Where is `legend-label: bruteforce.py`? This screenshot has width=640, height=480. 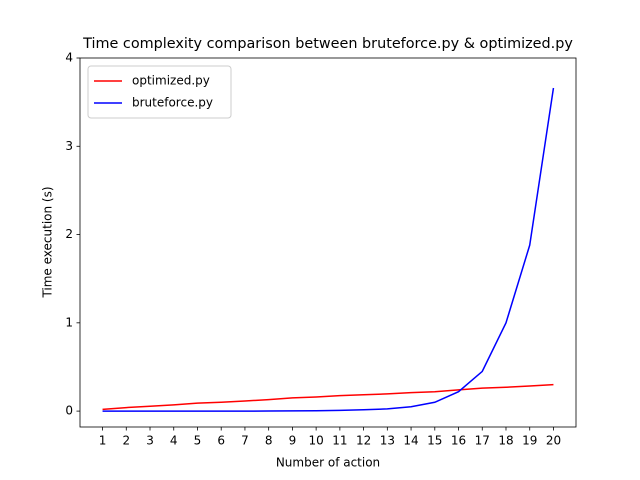
legend-label: bruteforce.py is located at coordinates (172, 103).